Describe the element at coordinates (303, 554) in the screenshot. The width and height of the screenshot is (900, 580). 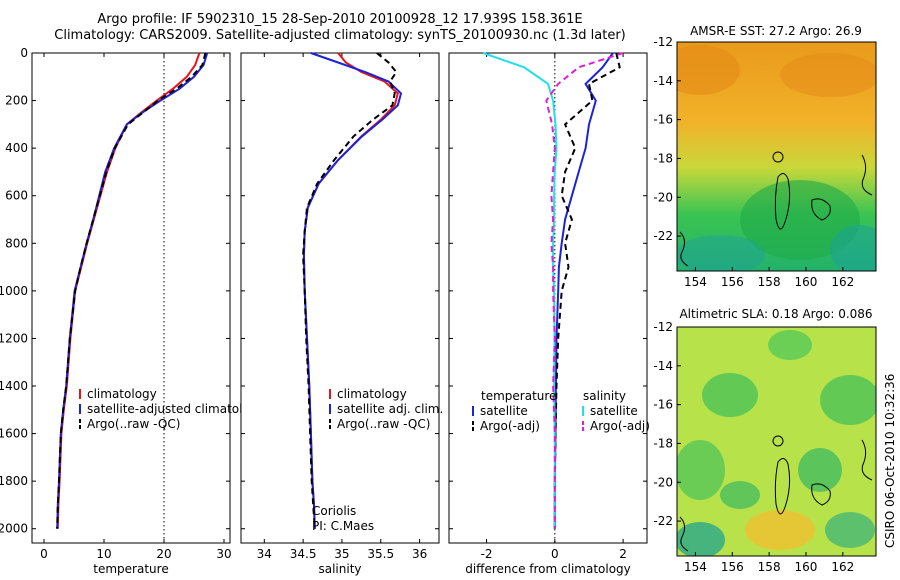
I see `x-tick-label: 34.5` at that location.